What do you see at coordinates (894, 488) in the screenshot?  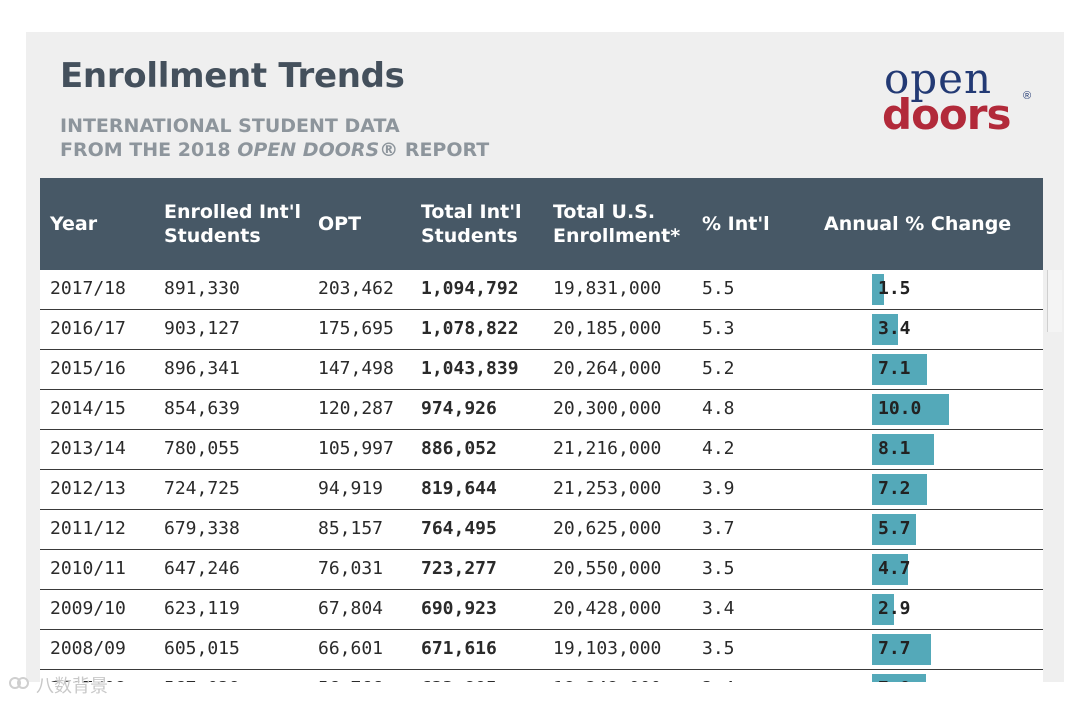 I see `change-bar-label: 7.2` at bounding box center [894, 488].